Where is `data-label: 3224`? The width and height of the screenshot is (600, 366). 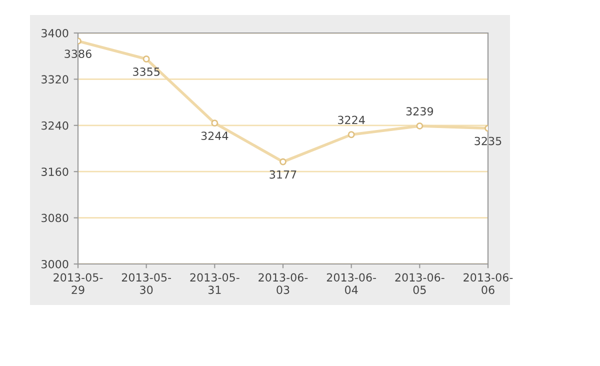
data-label: 3224 is located at coordinates (351, 120).